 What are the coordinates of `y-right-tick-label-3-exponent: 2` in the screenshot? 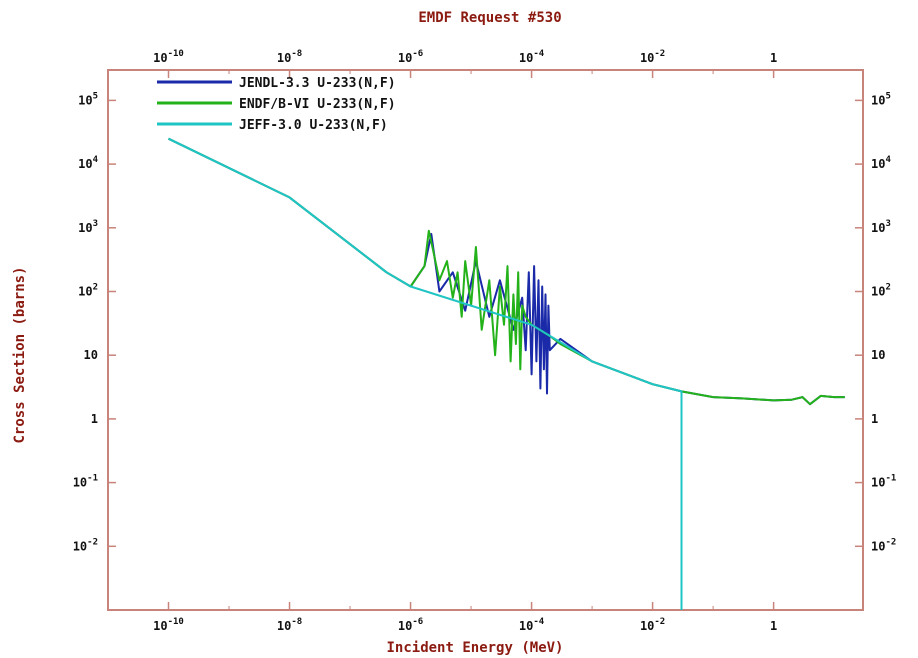 It's located at (887, 287).